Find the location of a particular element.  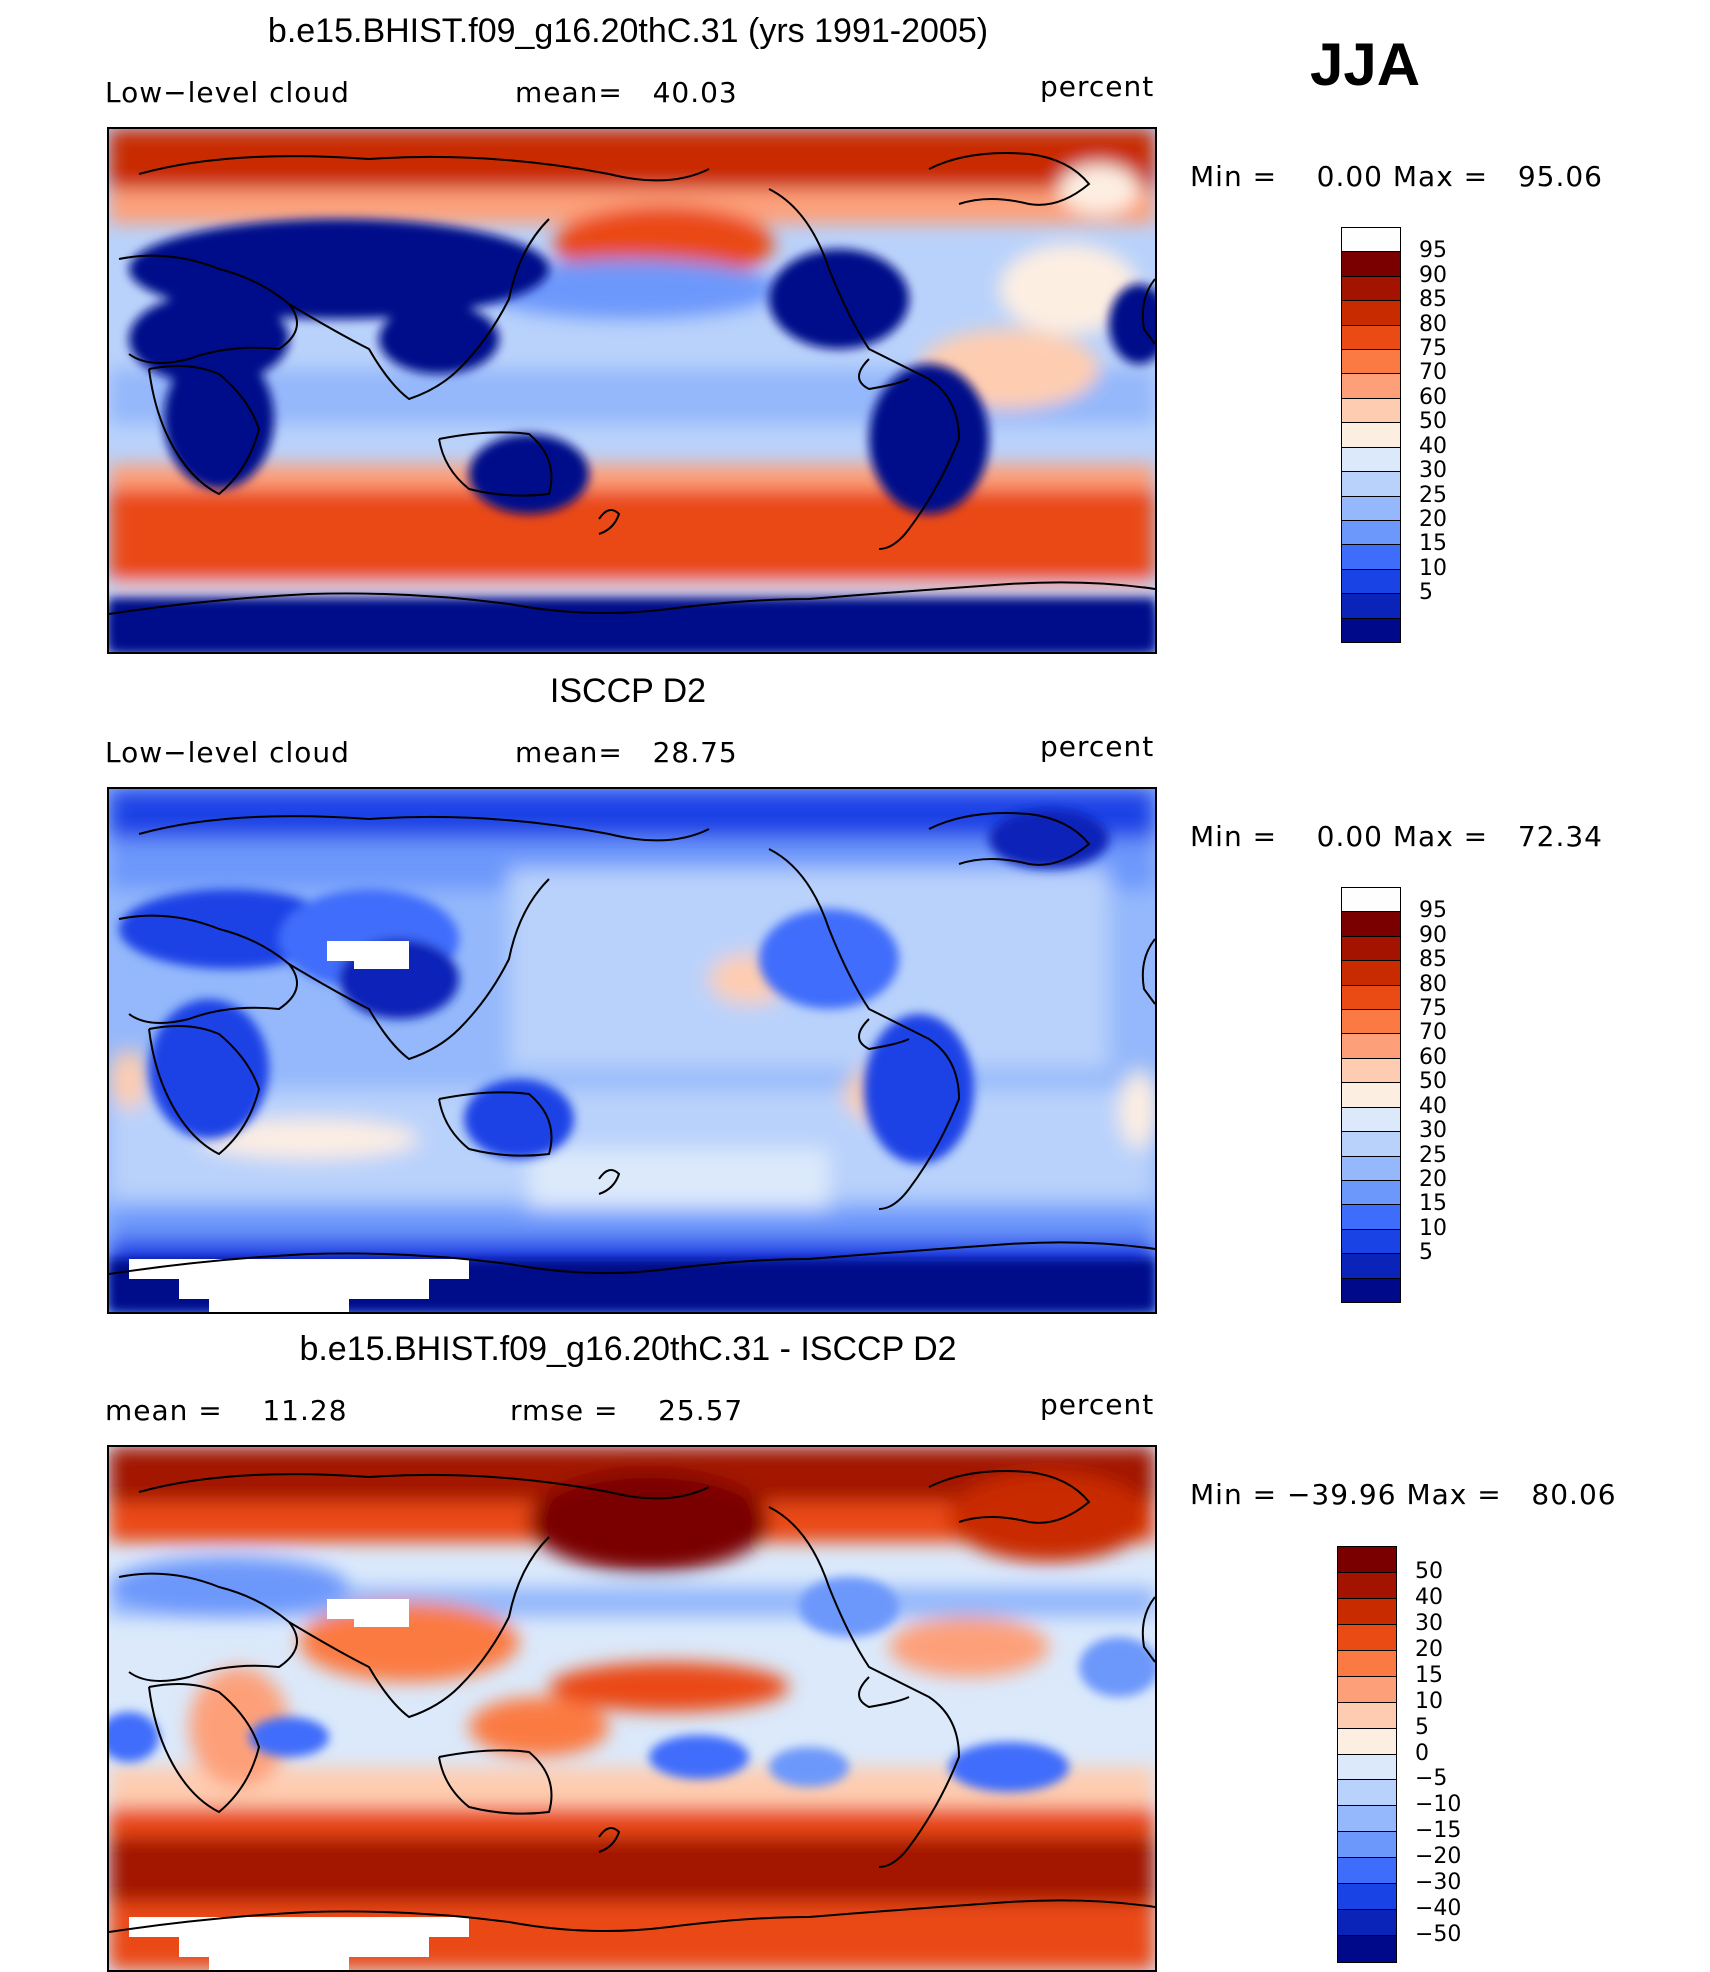

panel-3-coastlines is located at coordinates (632, 1701).